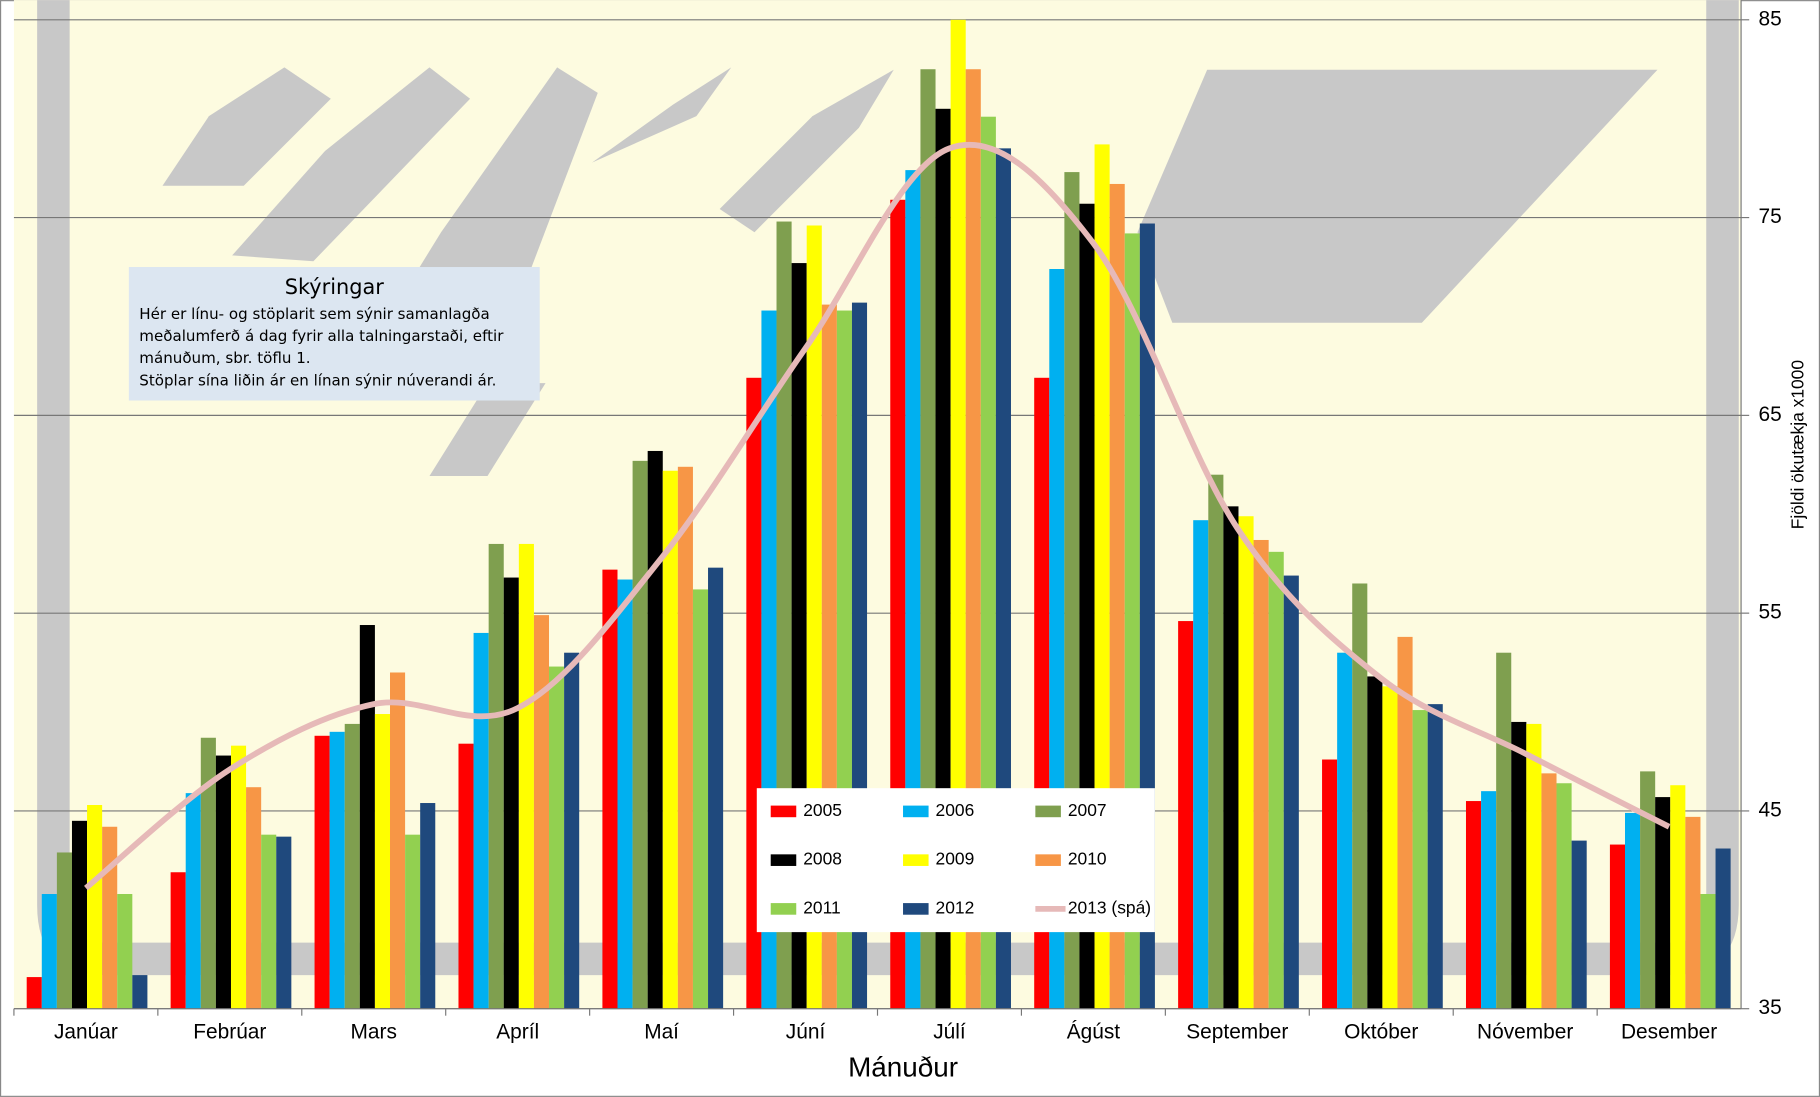  What do you see at coordinates (1525, 1032) in the screenshot?
I see `x-tick-label: Nóvember` at bounding box center [1525, 1032].